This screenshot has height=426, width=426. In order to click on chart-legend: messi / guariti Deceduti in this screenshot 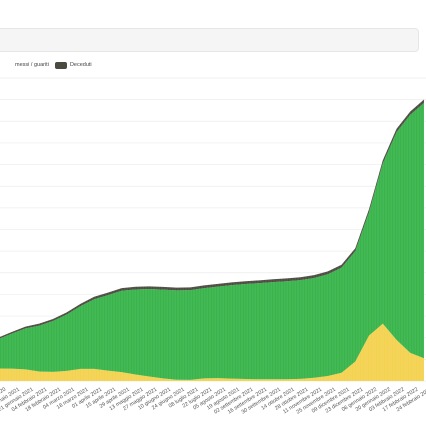, I will do `click(49, 65)`.